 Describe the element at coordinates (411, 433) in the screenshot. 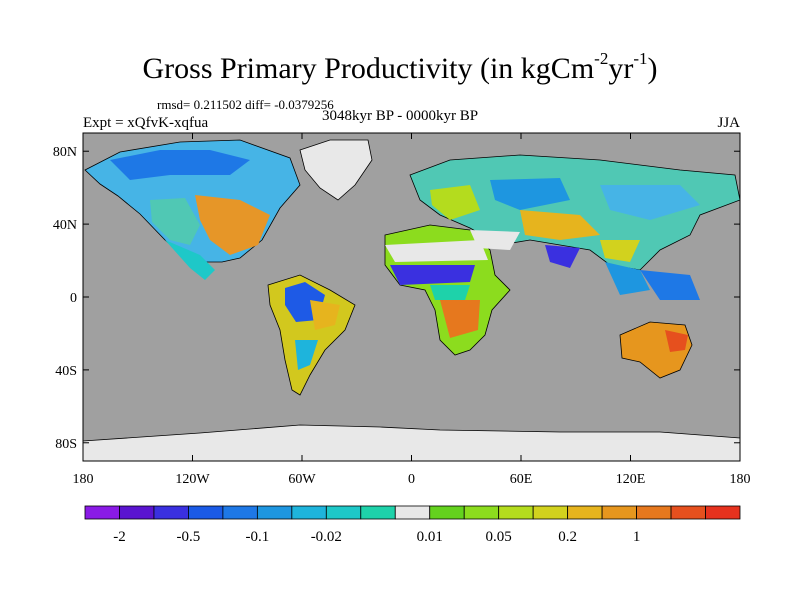

I see `antarctica-coast` at that location.